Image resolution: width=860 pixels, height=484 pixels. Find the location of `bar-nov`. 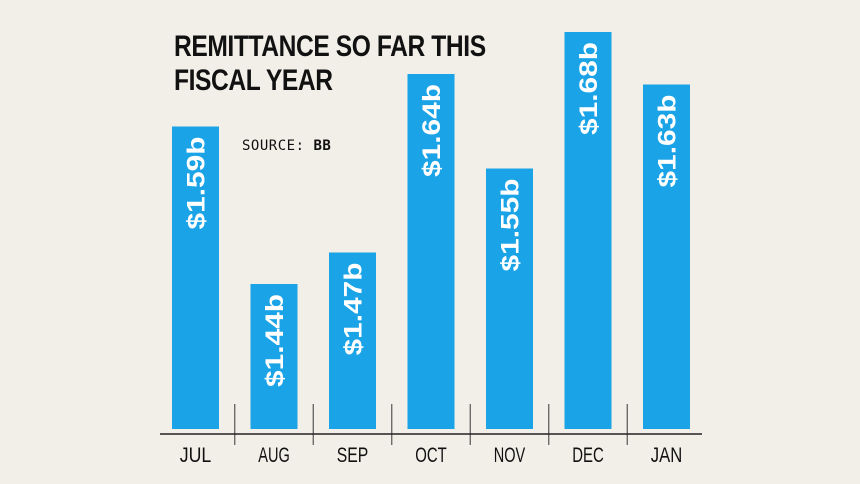

bar-nov is located at coordinates (509, 298).